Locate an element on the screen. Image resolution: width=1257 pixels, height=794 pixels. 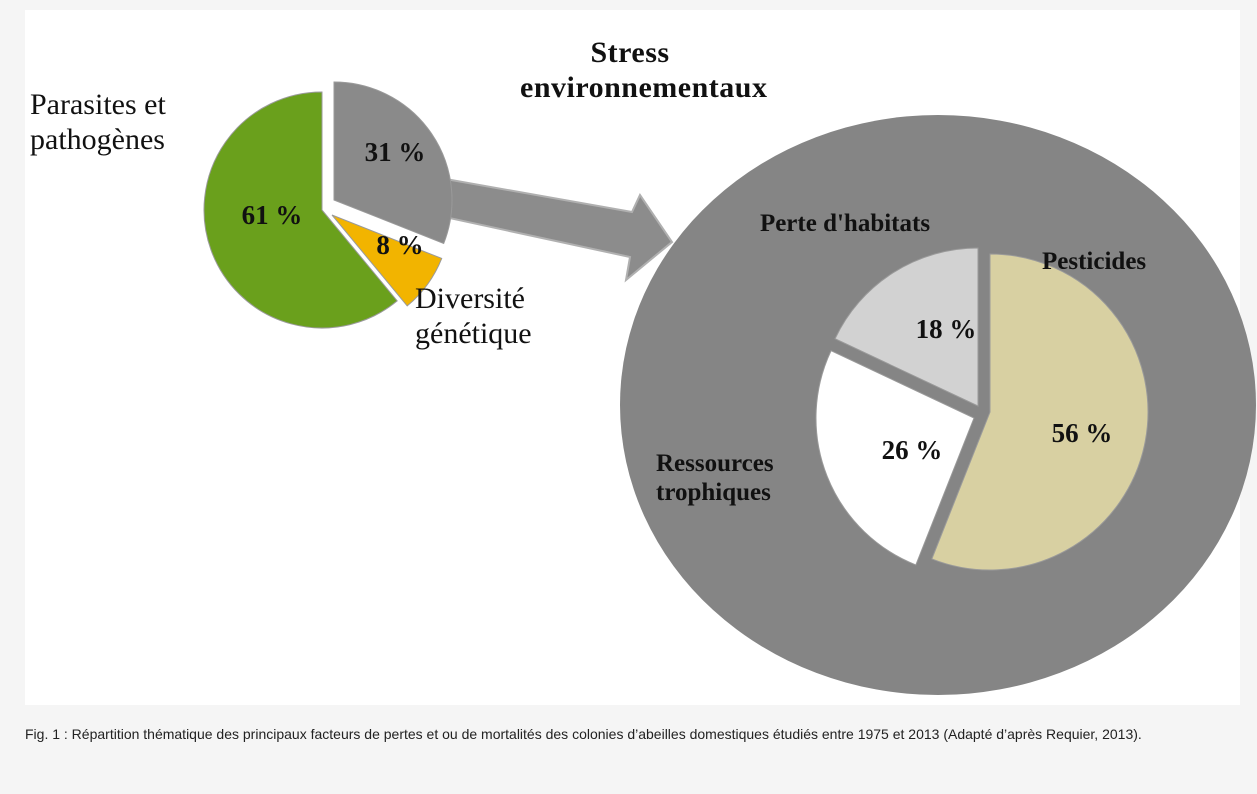
category-label: Stress environnementaux is located at coordinates (644, 70).